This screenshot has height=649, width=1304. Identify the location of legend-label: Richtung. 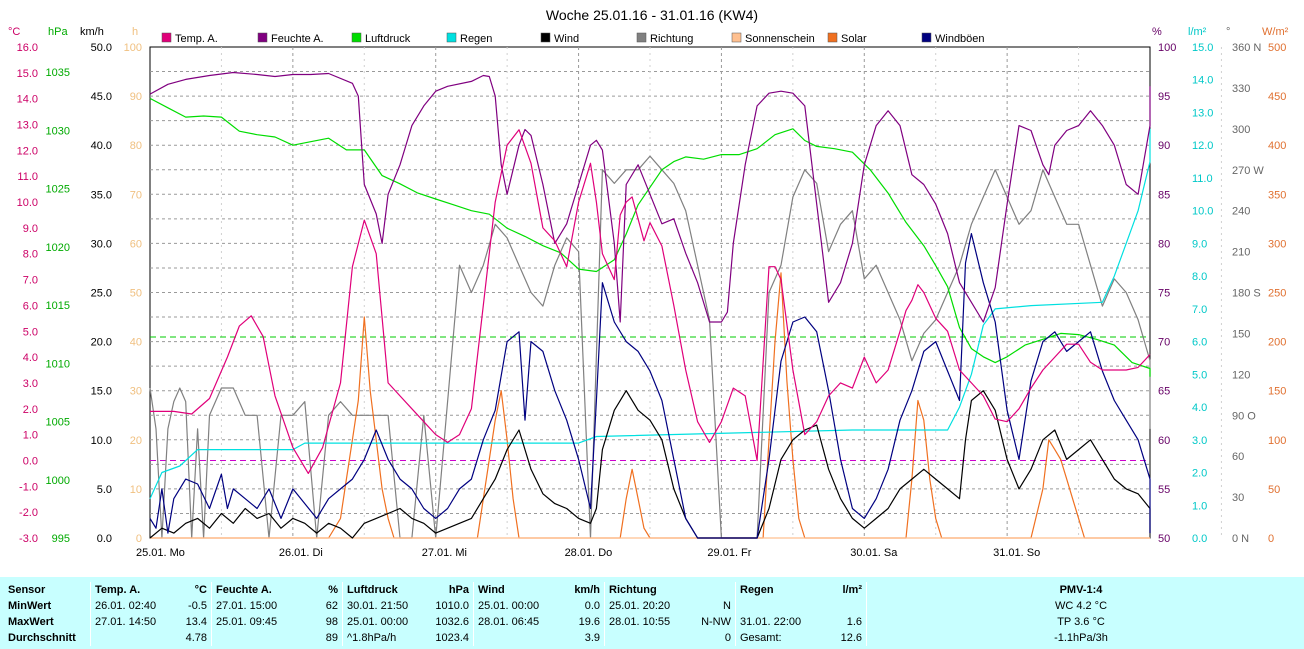
(671, 39).